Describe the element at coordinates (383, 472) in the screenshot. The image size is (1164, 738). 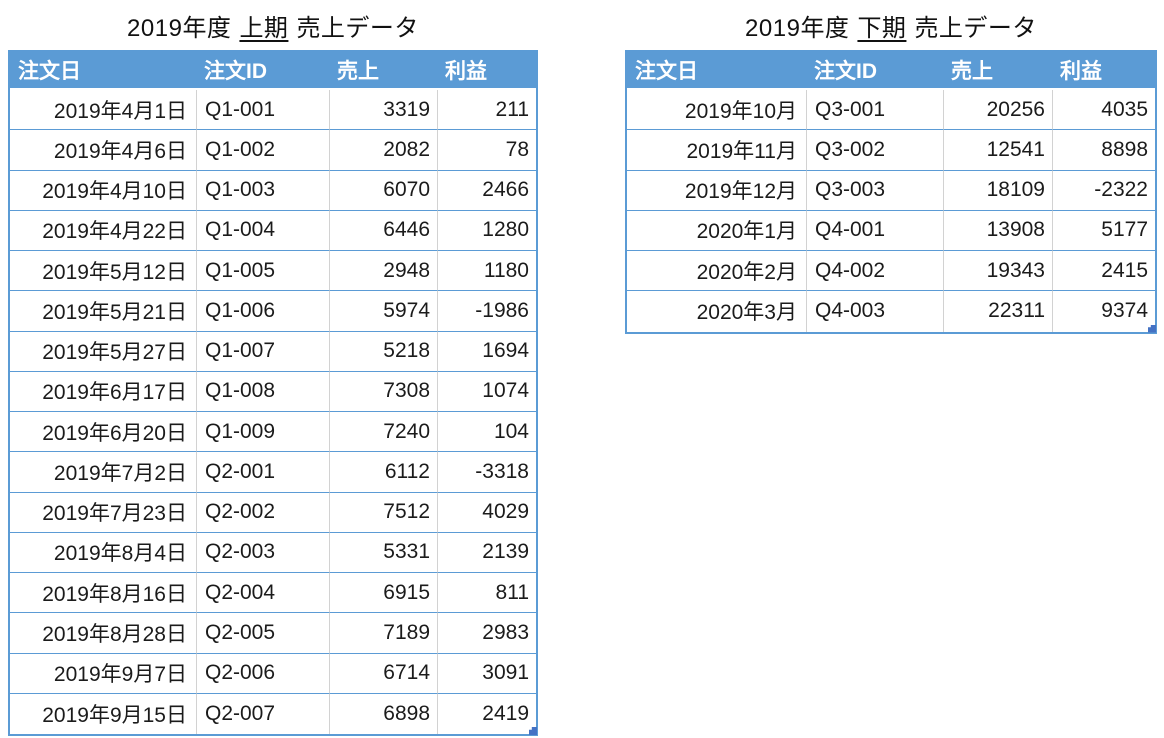
I see `cell-sales: 6112` at that location.